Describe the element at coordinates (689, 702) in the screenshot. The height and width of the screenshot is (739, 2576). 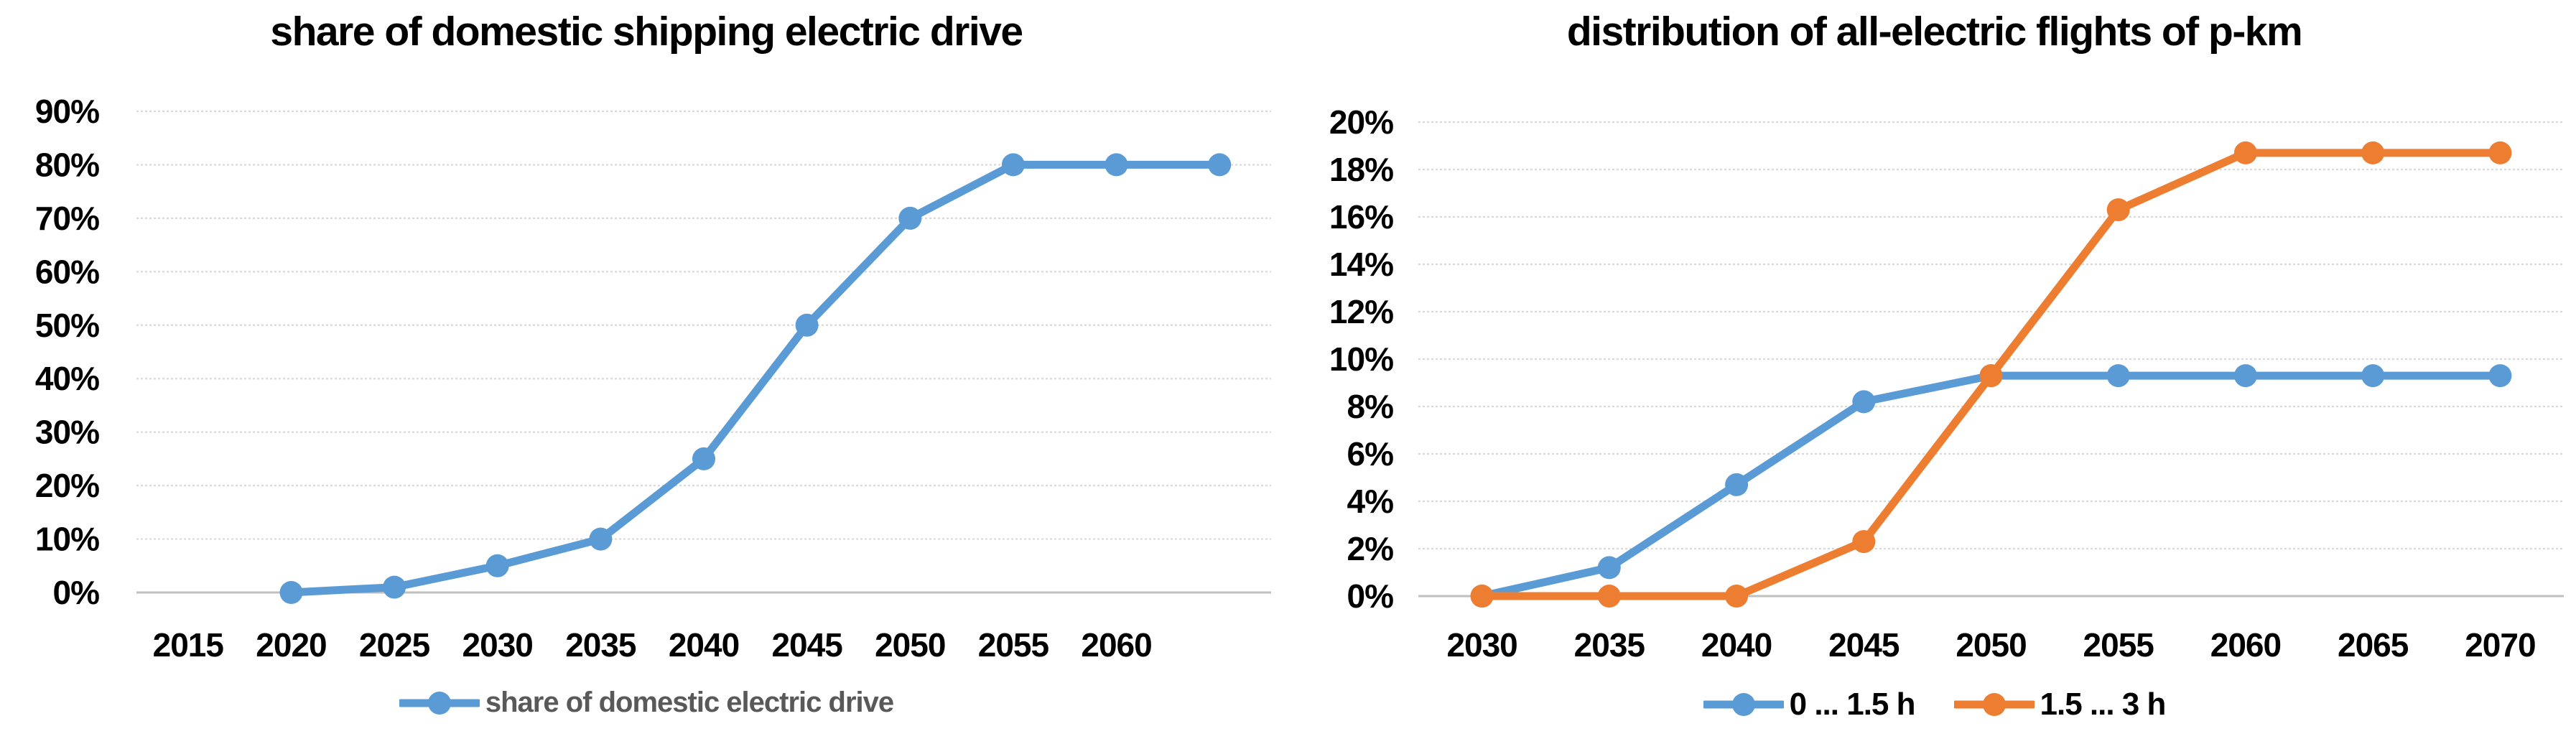
I see `legend-label: share of domestic electric drive` at that location.